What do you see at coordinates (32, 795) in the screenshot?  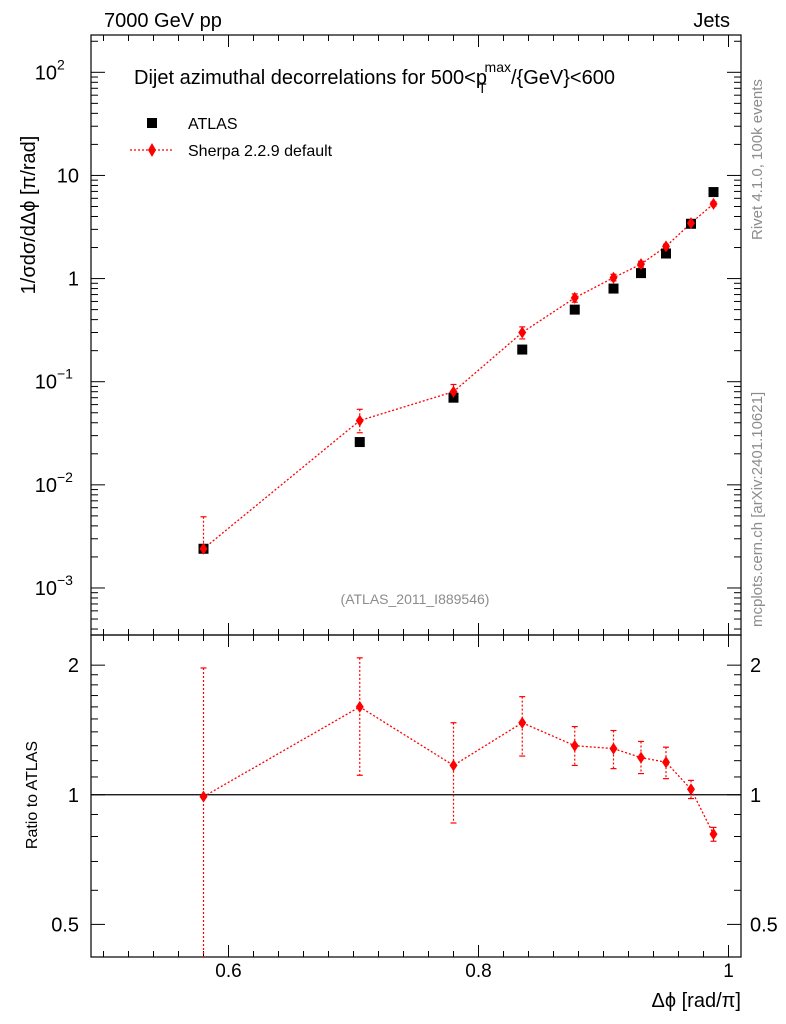 I see `ratio-y-axis-title: Ratio to ATLAS` at bounding box center [32, 795].